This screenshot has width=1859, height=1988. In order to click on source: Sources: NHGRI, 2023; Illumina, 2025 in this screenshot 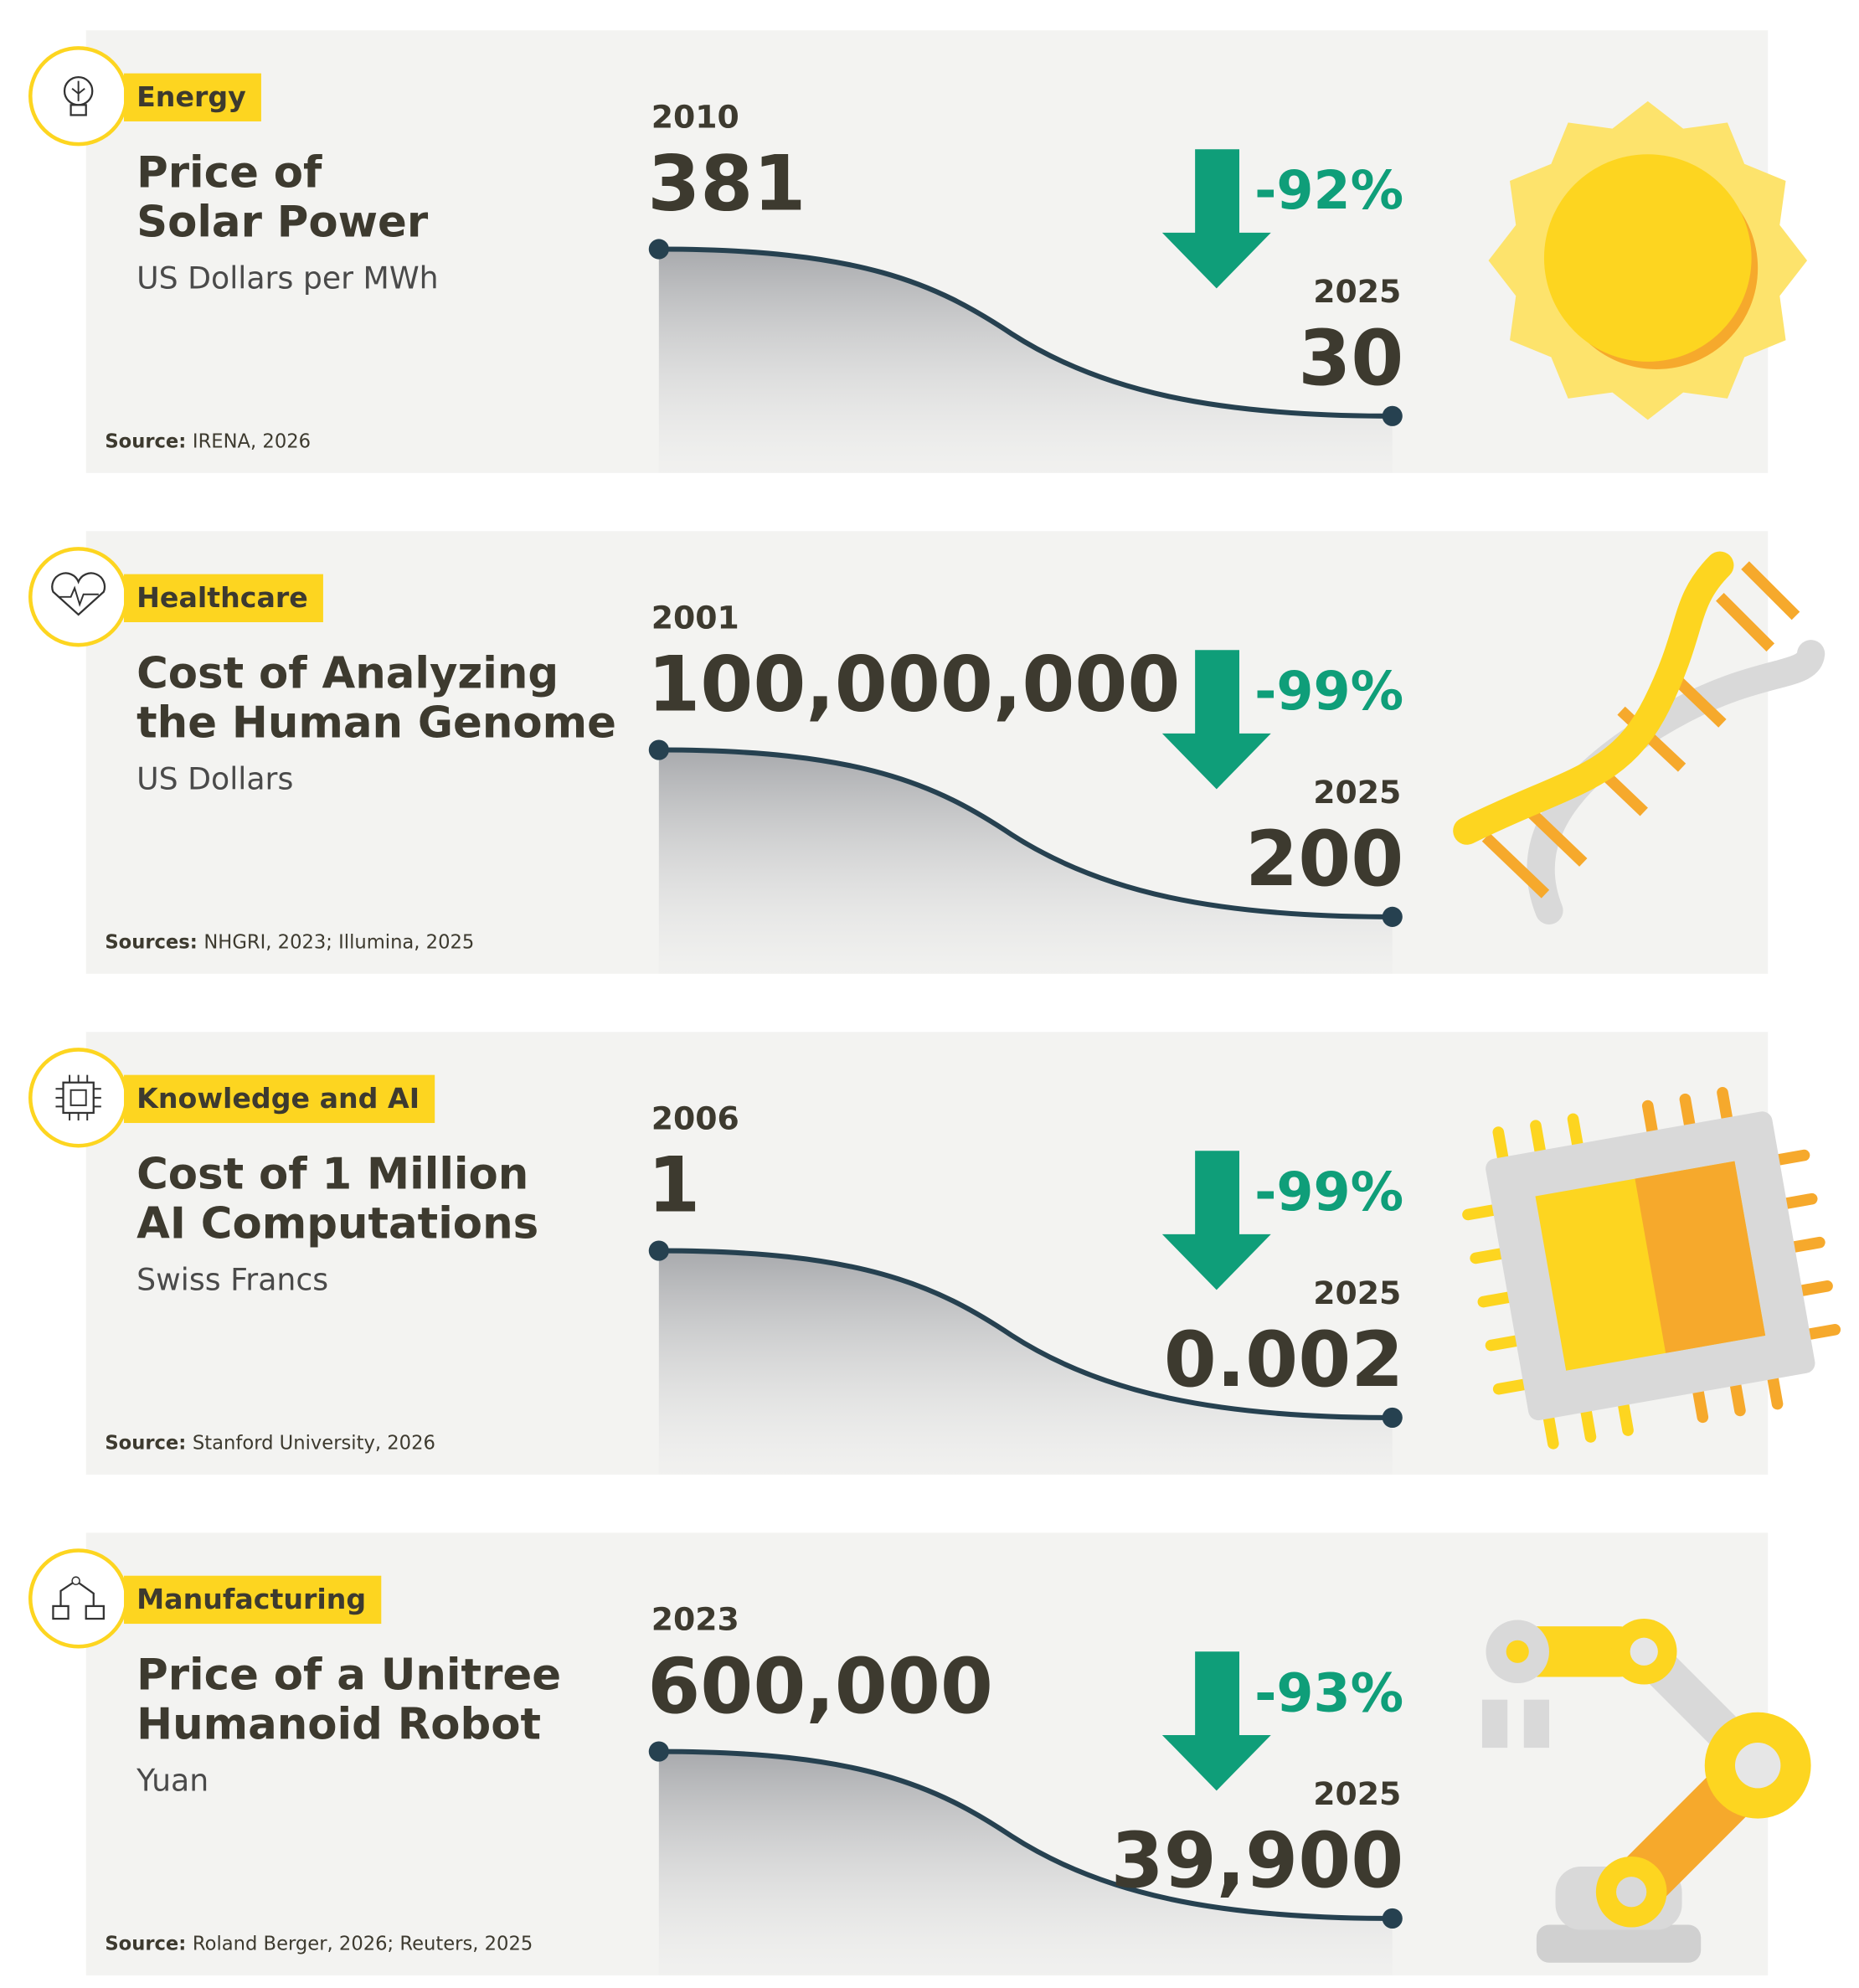, I will do `click(289, 943)`.